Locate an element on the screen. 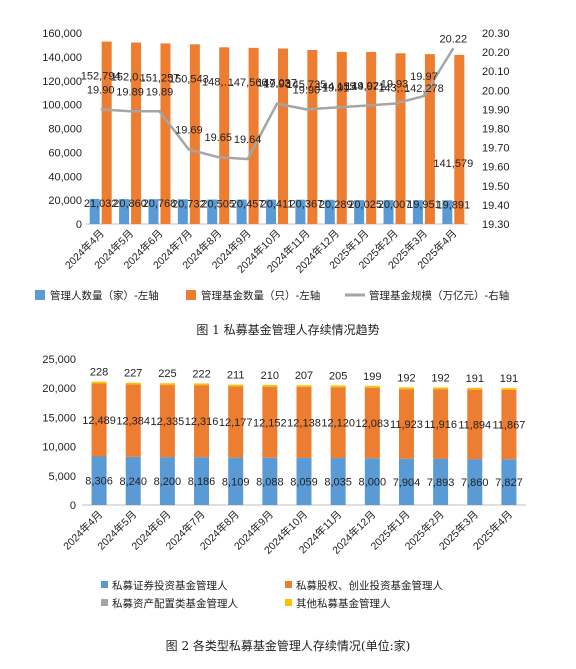  y-tick: 25,000 is located at coordinates (59, 360).